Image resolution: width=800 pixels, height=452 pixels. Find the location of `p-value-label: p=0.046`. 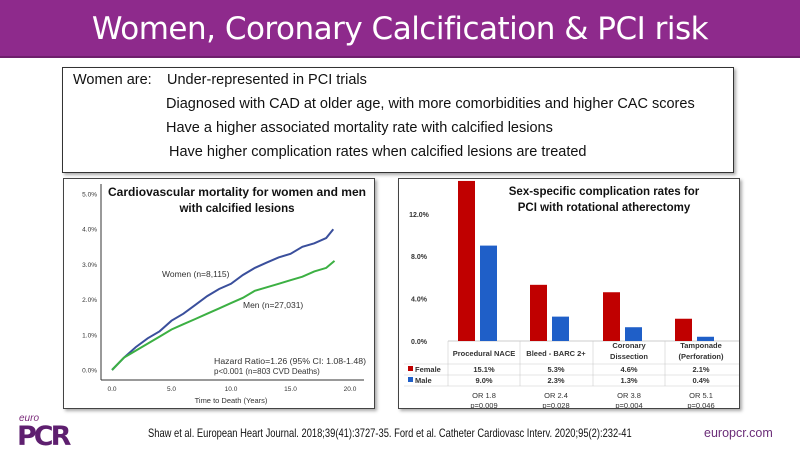

p-value-label: p=0.046 is located at coordinates (700, 404).